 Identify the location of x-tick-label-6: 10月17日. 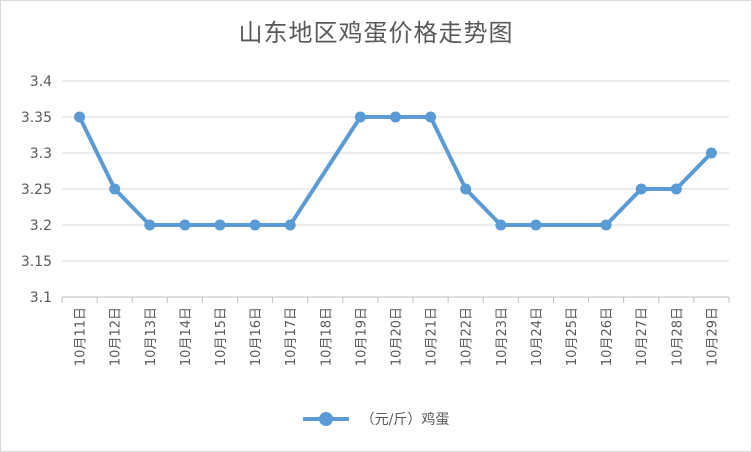
(291, 336).